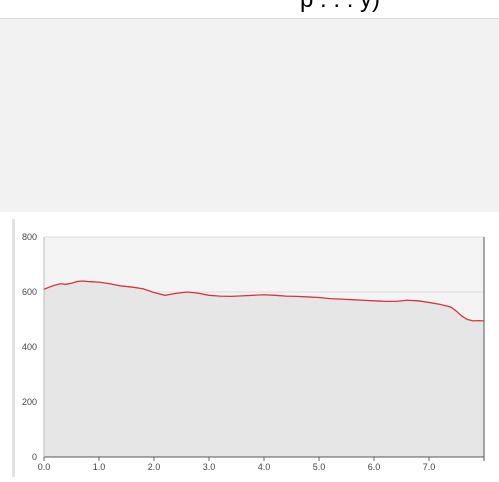  Describe the element at coordinates (154, 467) in the screenshot. I see `x-tick-label: 2.0` at that location.